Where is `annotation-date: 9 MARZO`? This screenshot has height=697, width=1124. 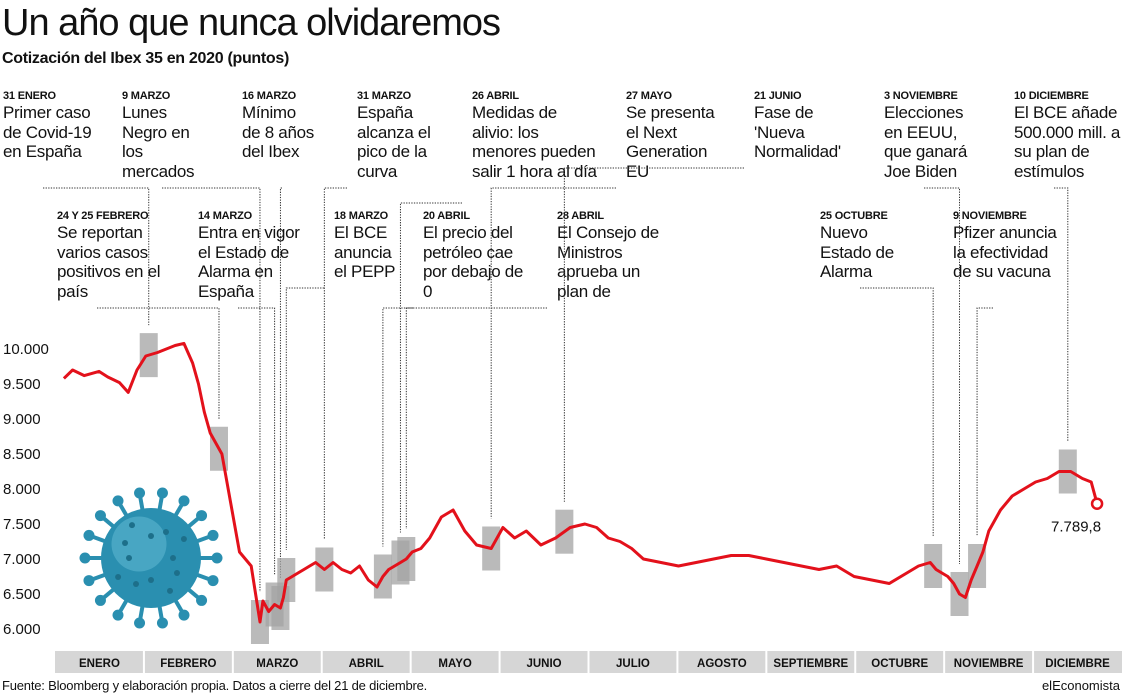 annotation-date: 9 MARZO is located at coordinates (146, 96).